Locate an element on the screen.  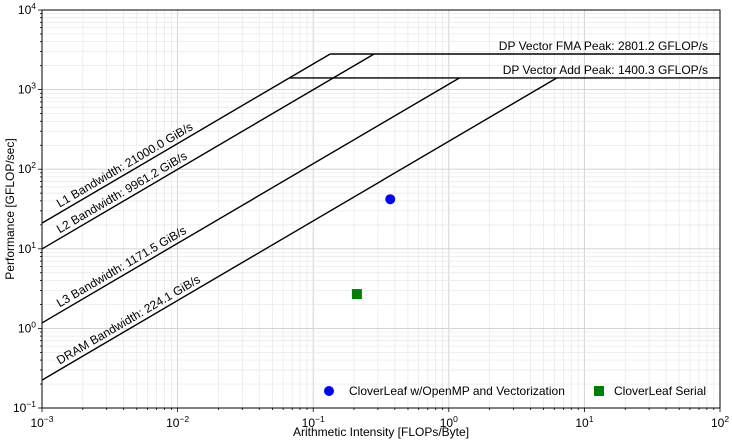
x-tick-label: 10⁻¹ is located at coordinates (313, 422).